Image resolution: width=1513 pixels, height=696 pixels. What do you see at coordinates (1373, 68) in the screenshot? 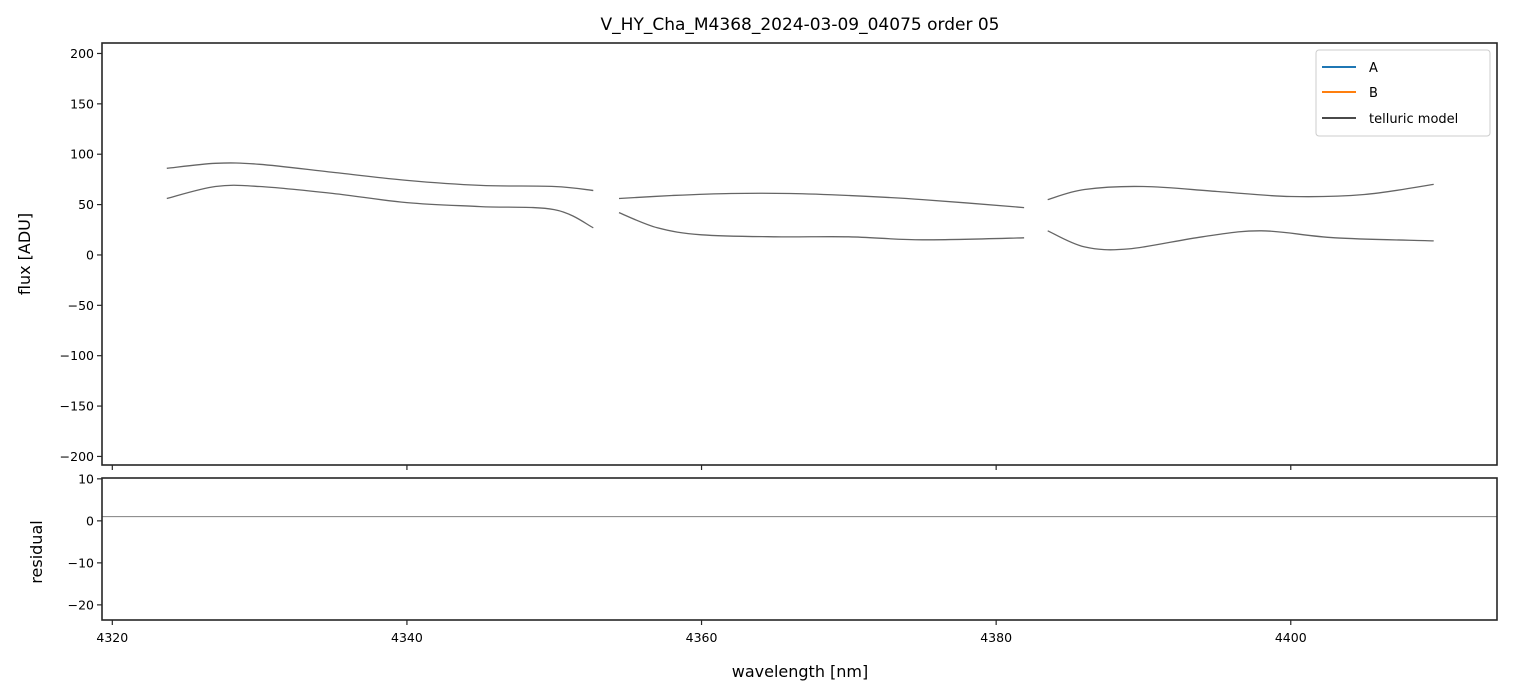
I see `legend-label-a: A` at bounding box center [1373, 68].